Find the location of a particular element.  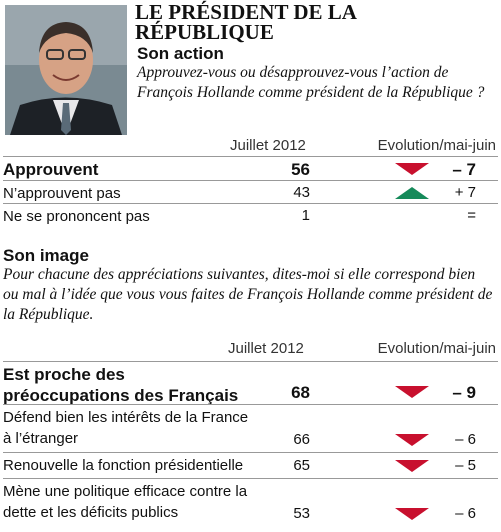

row-value: 53 is located at coordinates (301, 513).